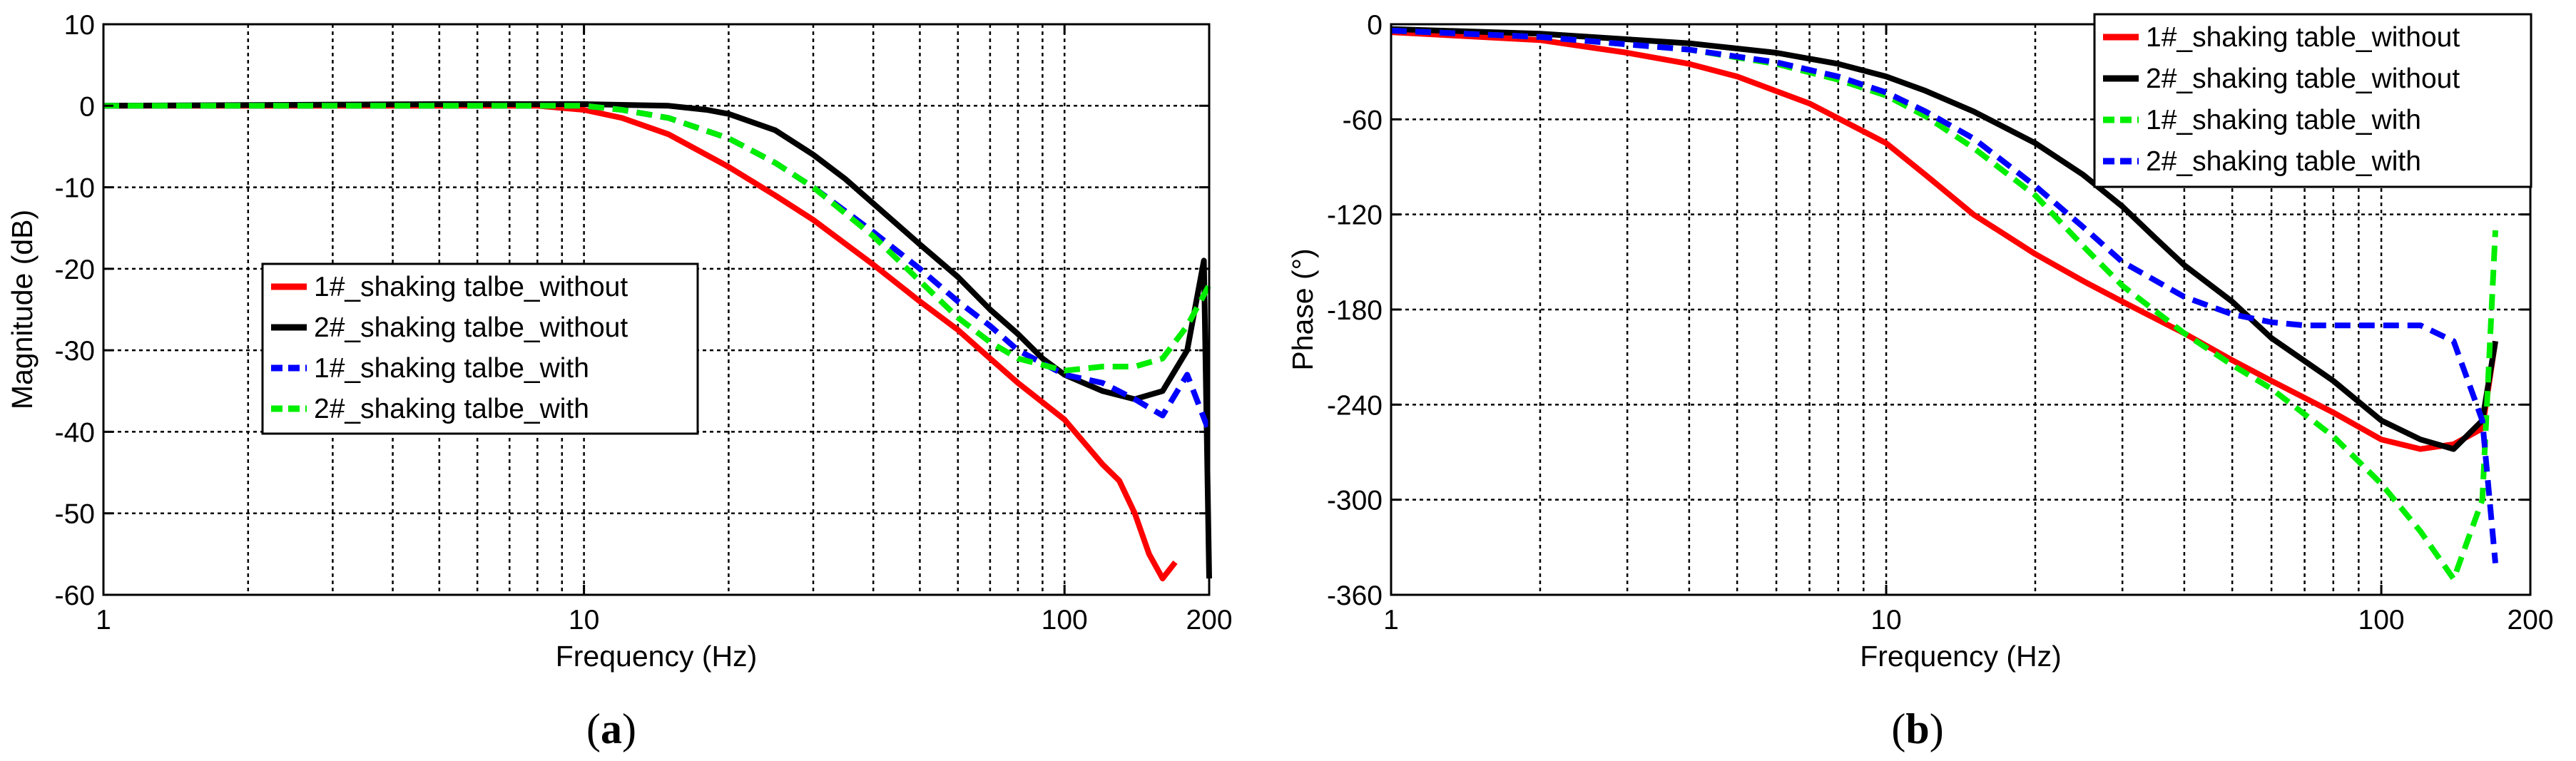 The height and width of the screenshot is (761, 2576). What do you see at coordinates (75, 352) in the screenshot?
I see `y-tick-label: -30` at bounding box center [75, 352].